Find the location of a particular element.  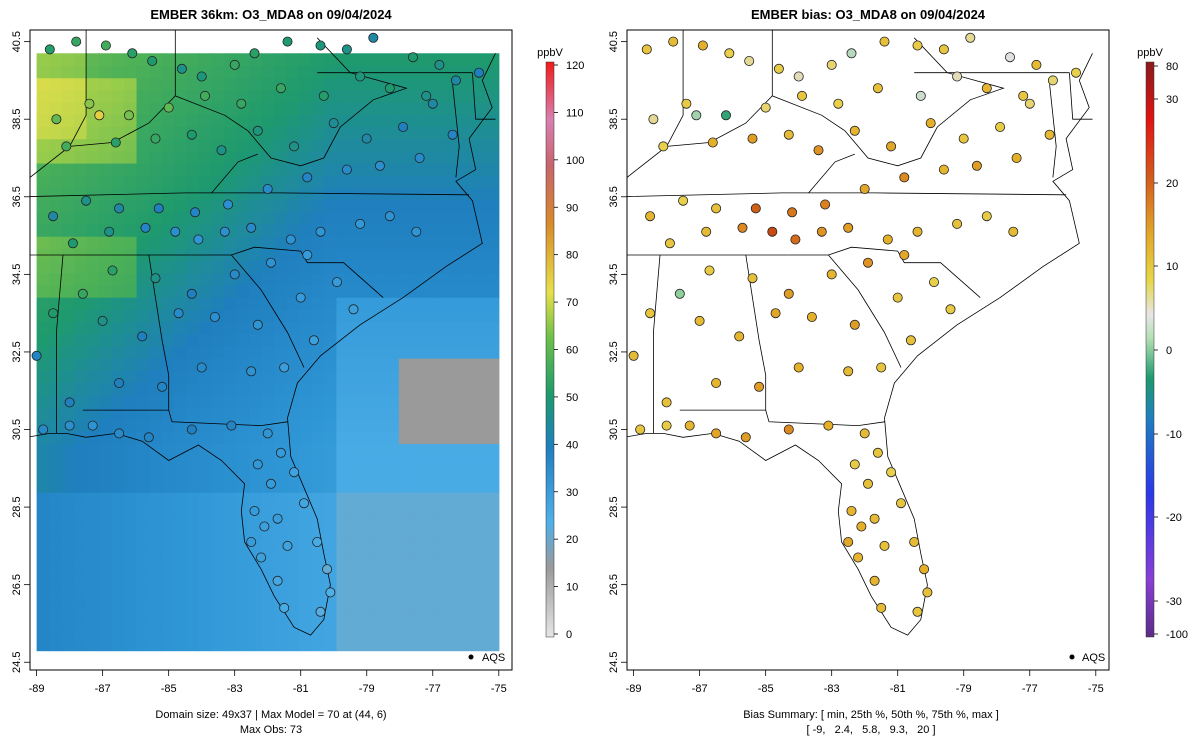

colorbar-tick-label: 10 is located at coordinates (1172, 267).